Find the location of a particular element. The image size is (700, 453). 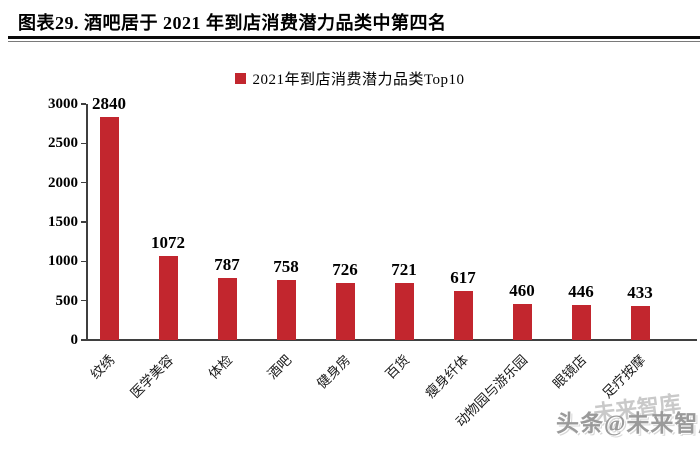

chart-legend: 2021年到店消费潜力品类Top10 is located at coordinates (350, 78).